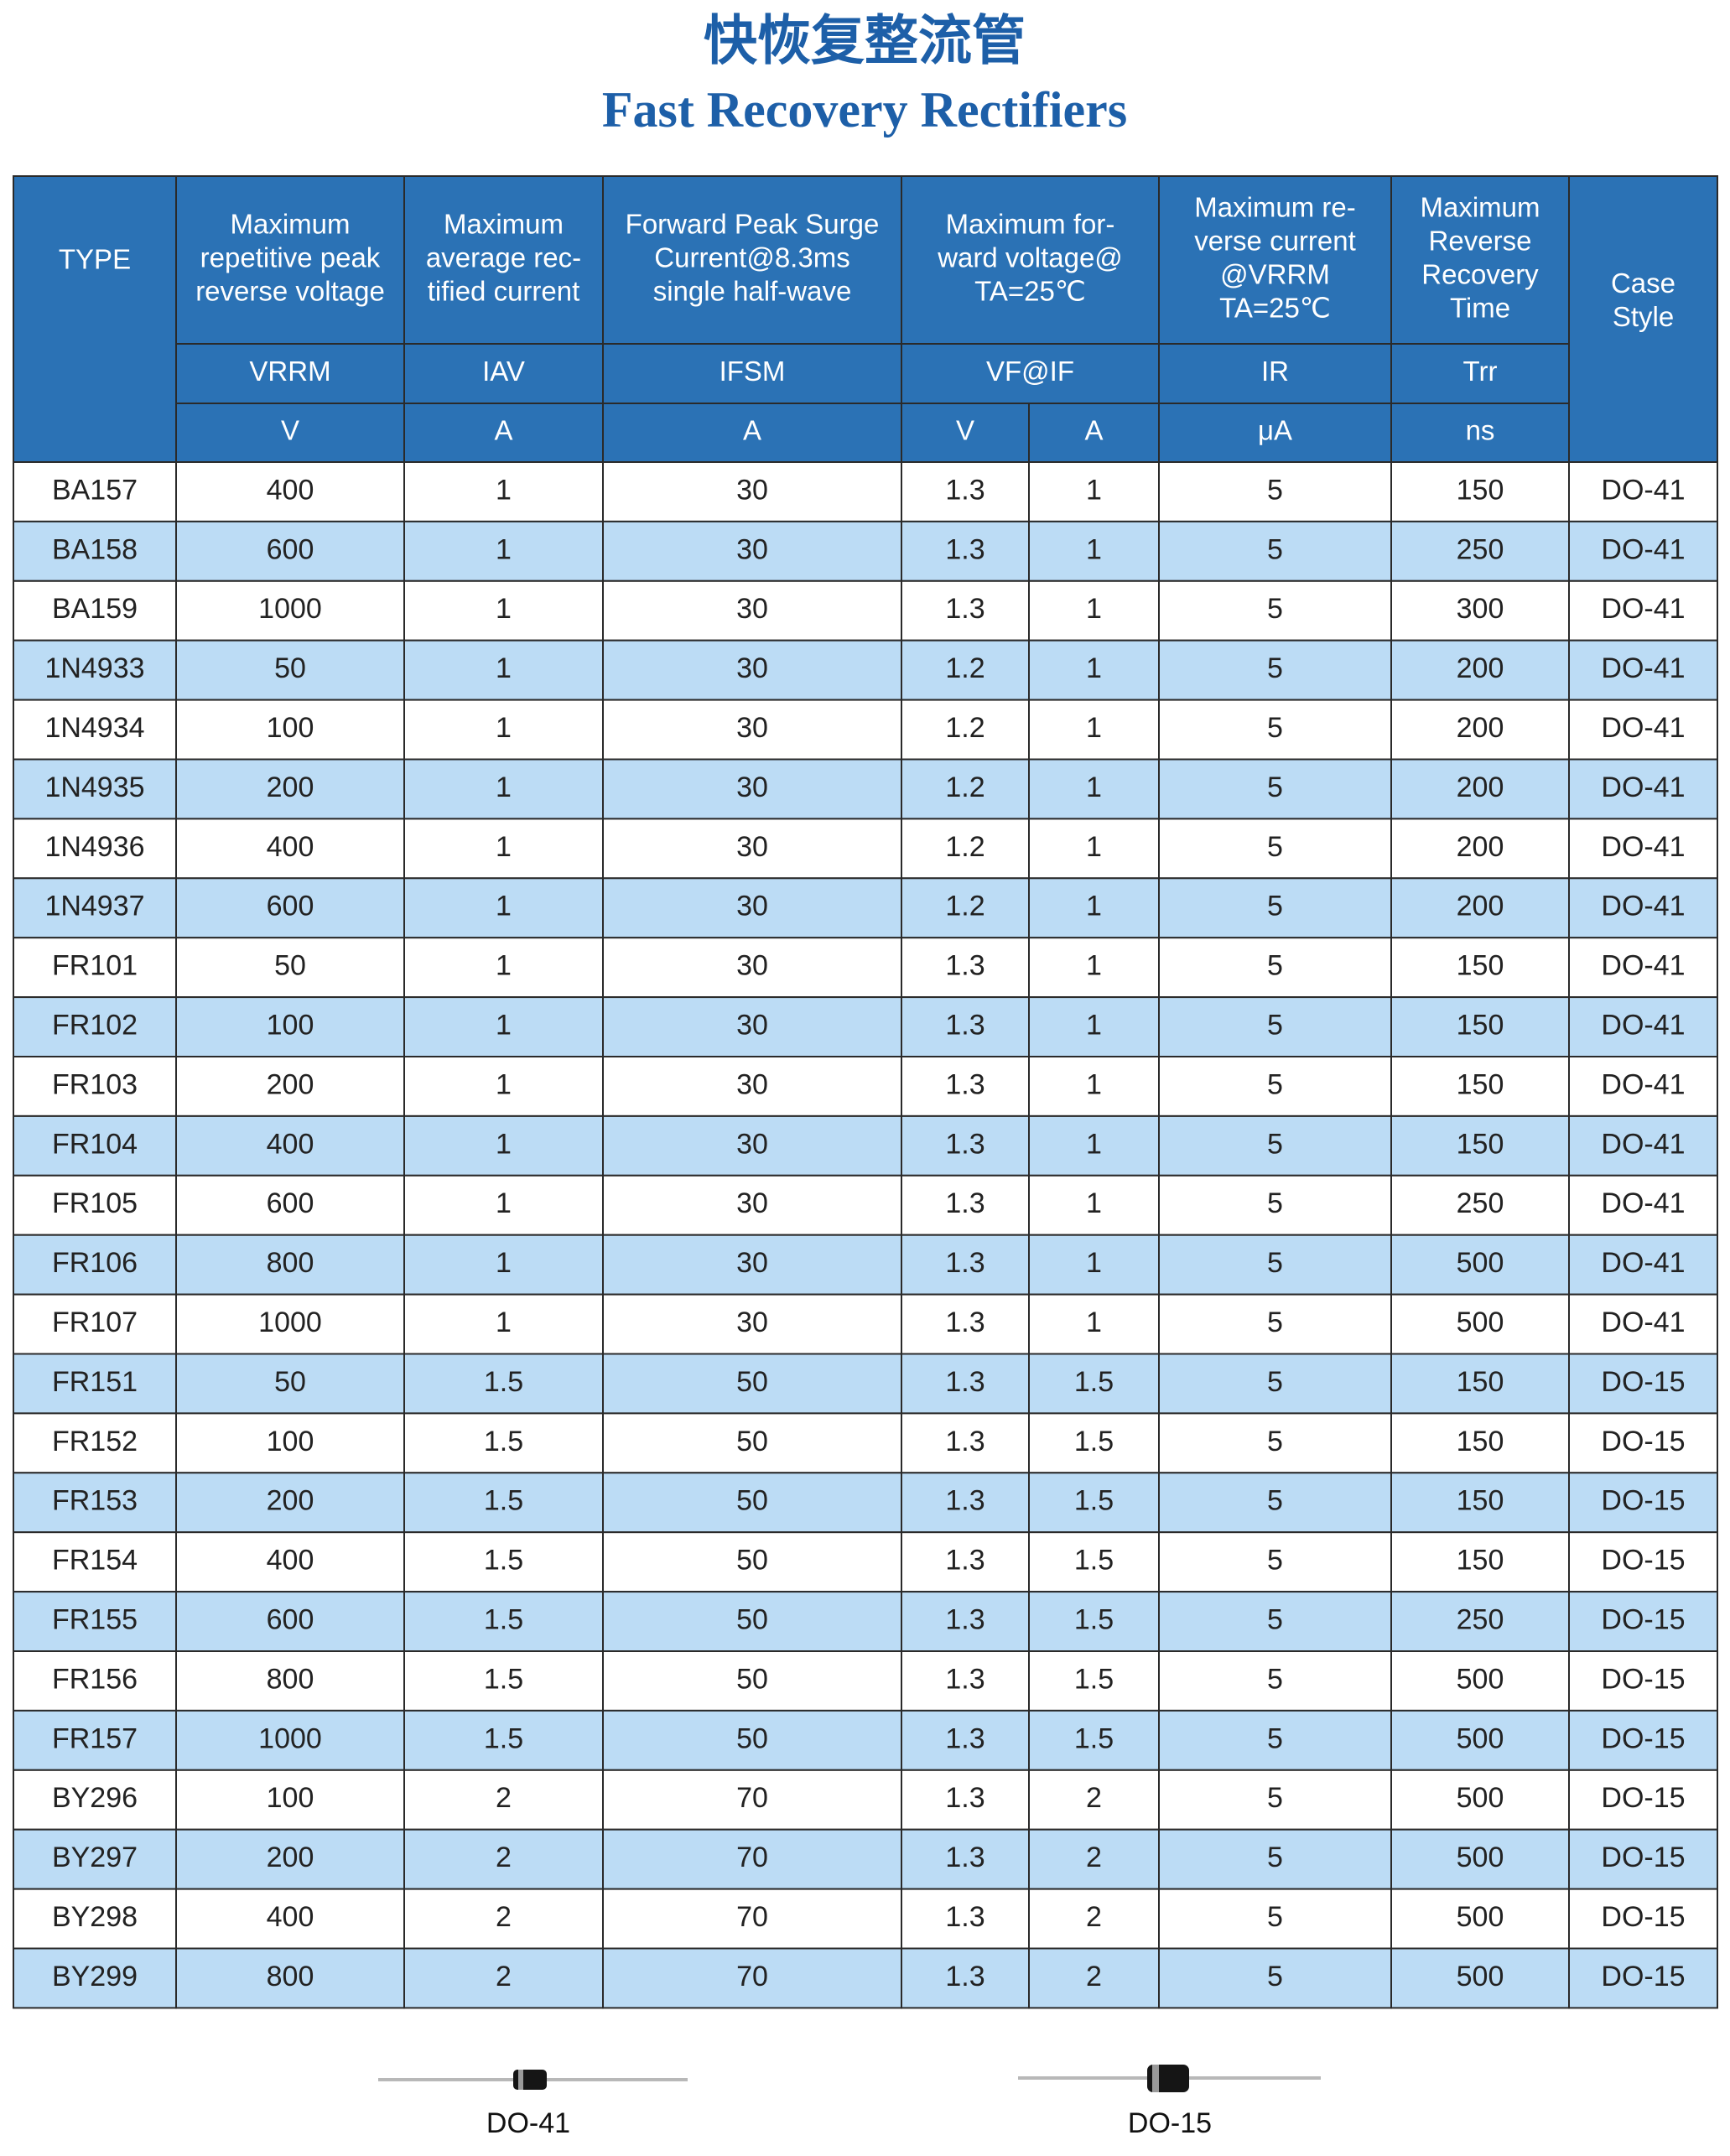  I want to click on header-text: TA=25℃, so click(1030, 291).